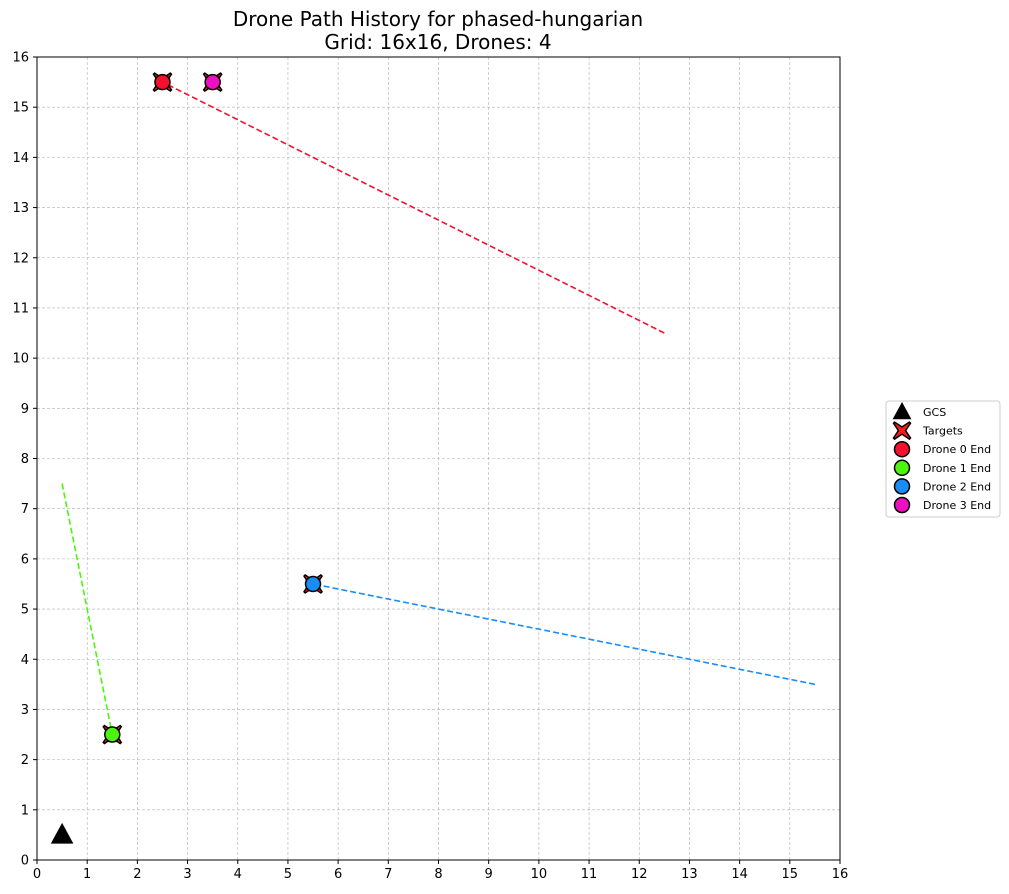 The height and width of the screenshot is (894, 1009). I want to click on legend-box, so click(943, 459).